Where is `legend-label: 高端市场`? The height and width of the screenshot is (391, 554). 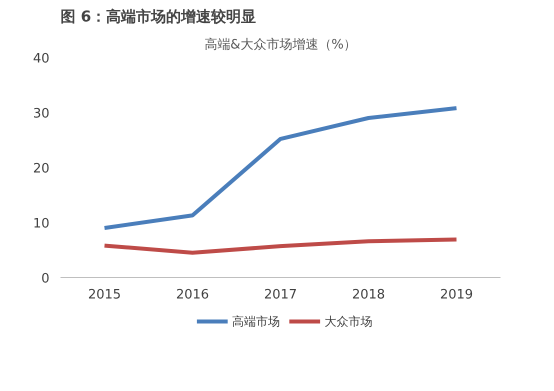 legend-label: 高端市场 is located at coordinates (256, 321).